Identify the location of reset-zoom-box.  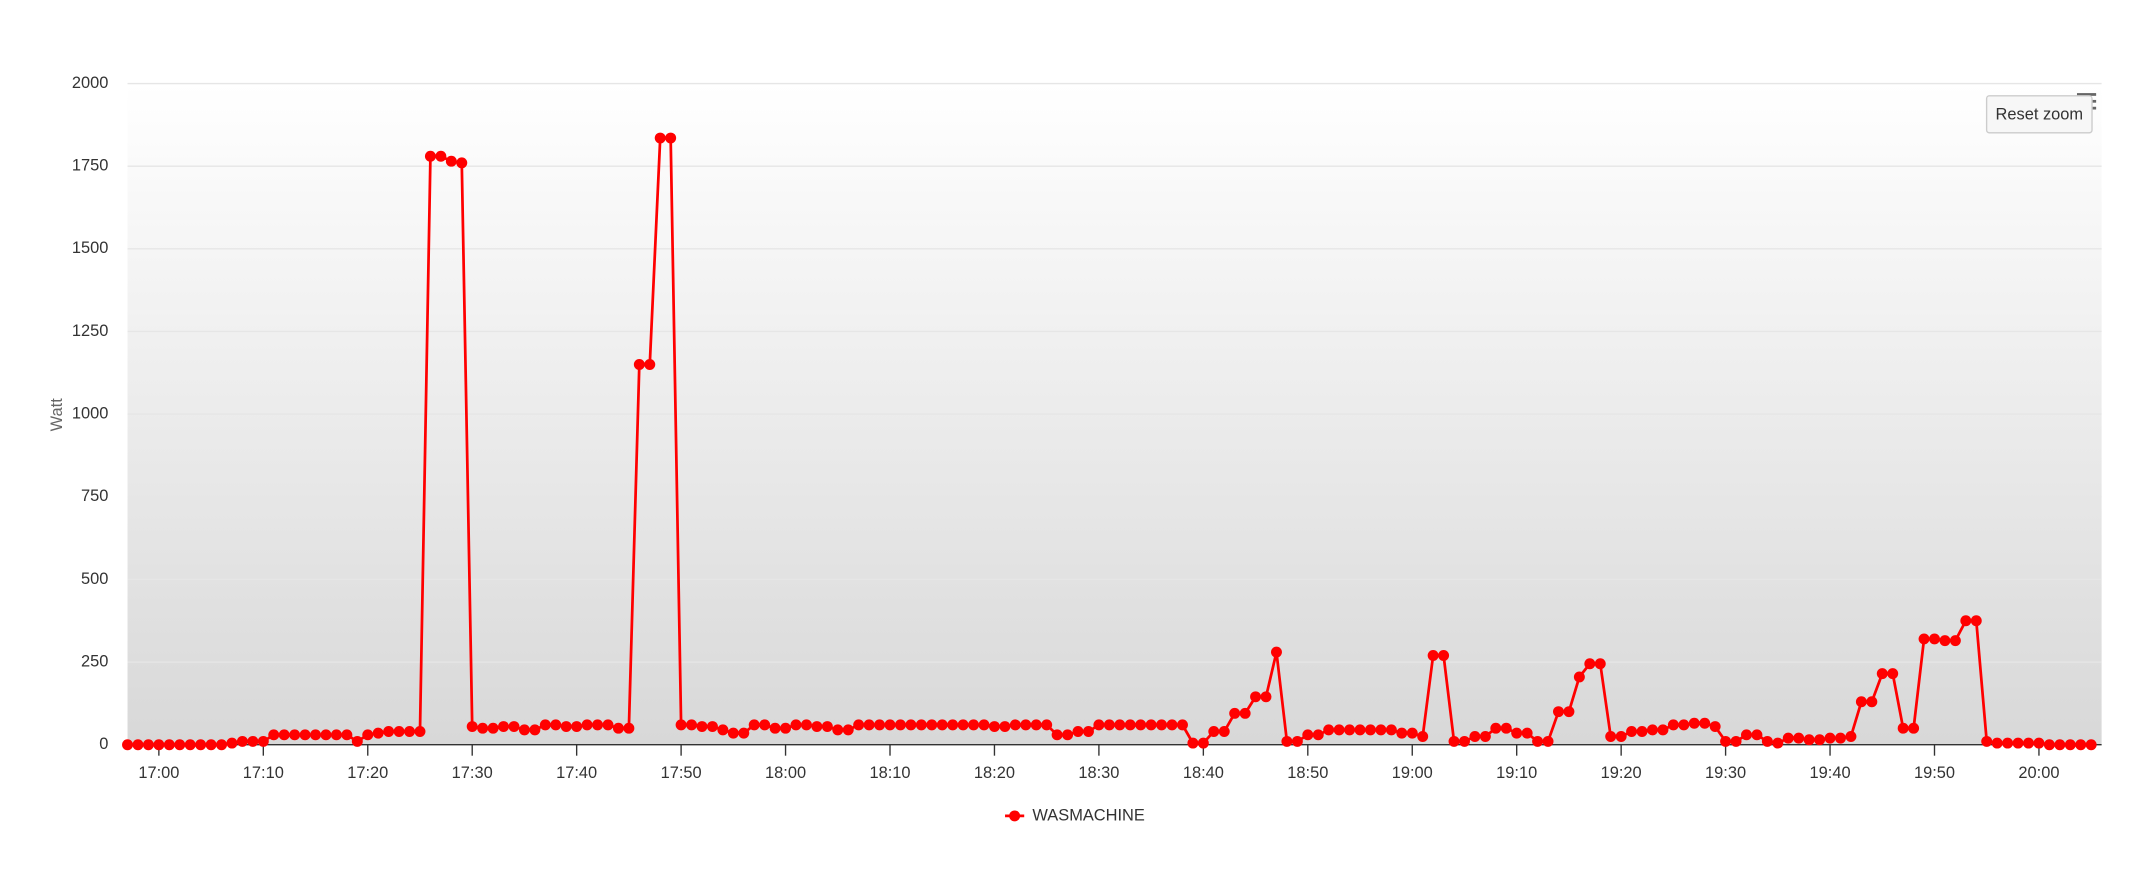
(2039, 114).